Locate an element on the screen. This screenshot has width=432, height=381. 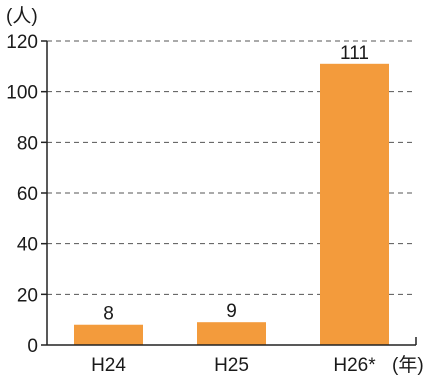
y-axis-unit: (人) is located at coordinates (22, 16).